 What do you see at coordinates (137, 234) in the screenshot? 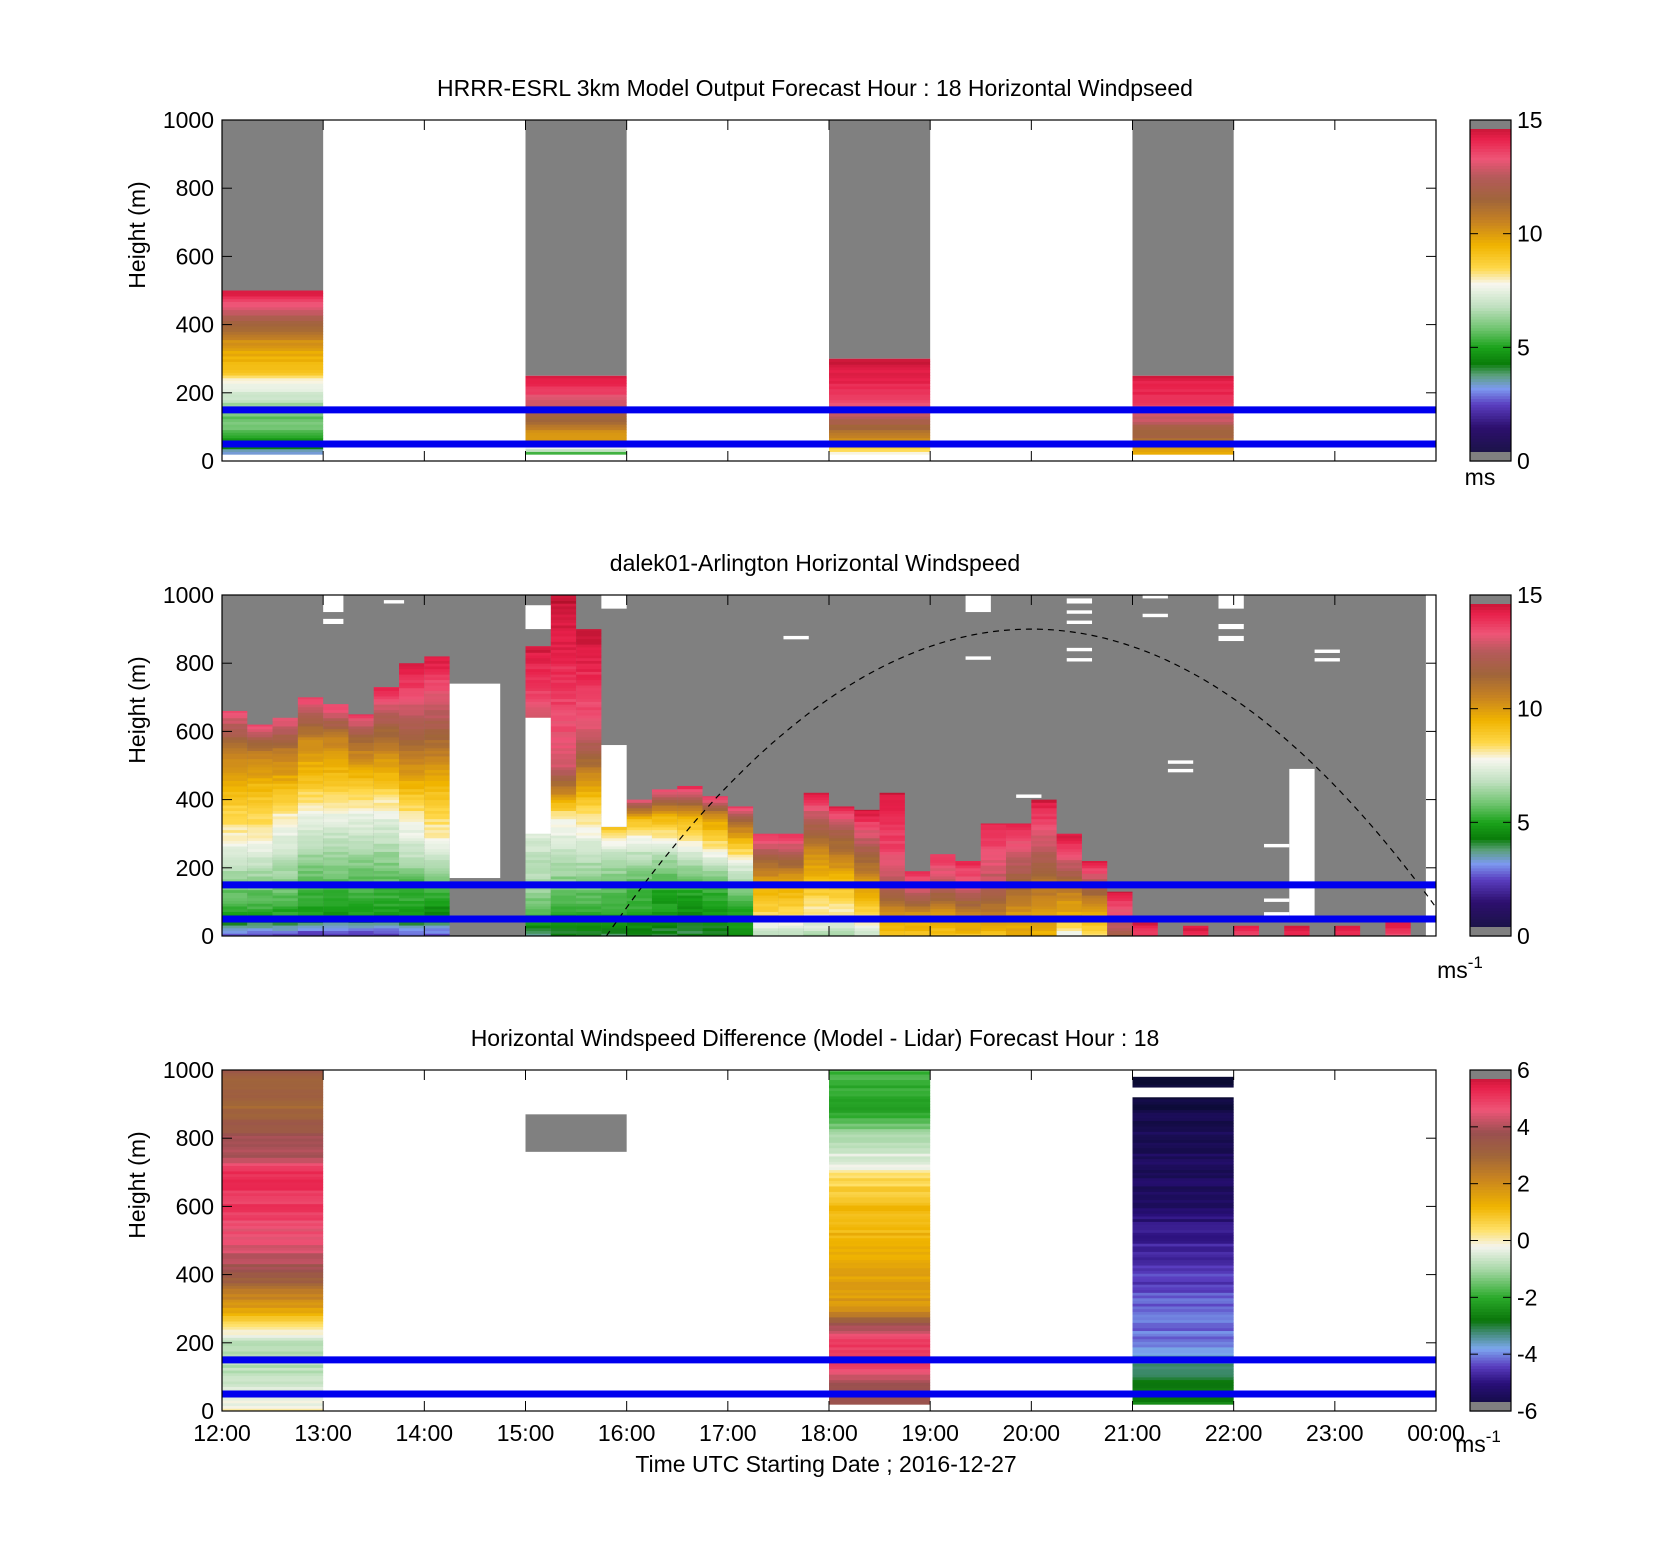
I see `model-panel-ylabel: Height (m)` at bounding box center [137, 234].